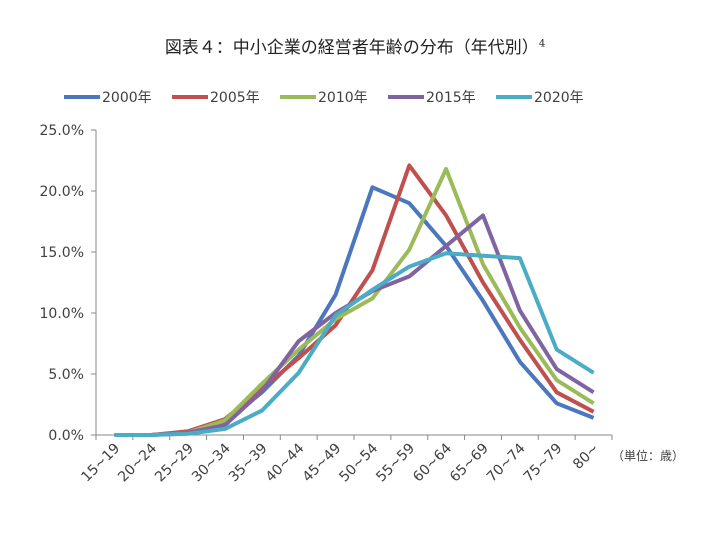 The image size is (710, 536). I want to click on x-tick-label: 20~24, so click(137, 462).